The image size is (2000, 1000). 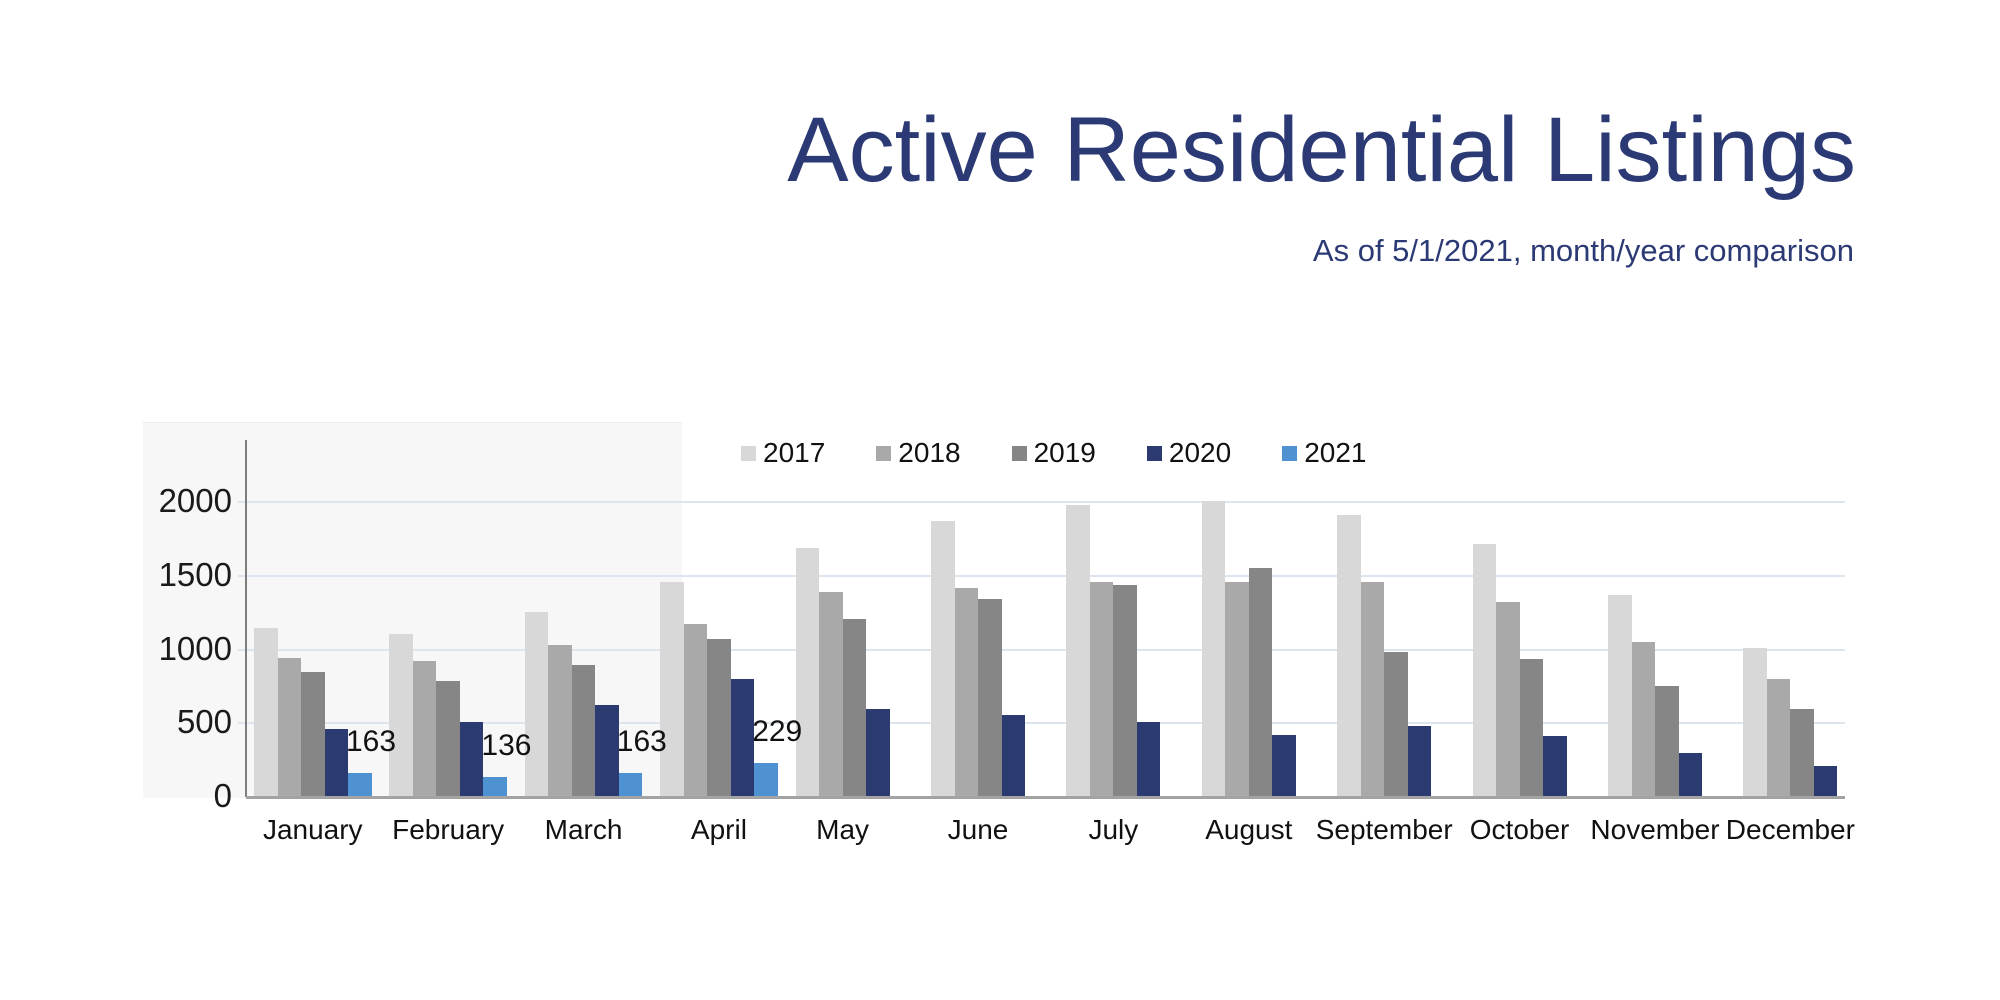 I want to click on legend-label-2021: 2021, so click(x=1335, y=452).